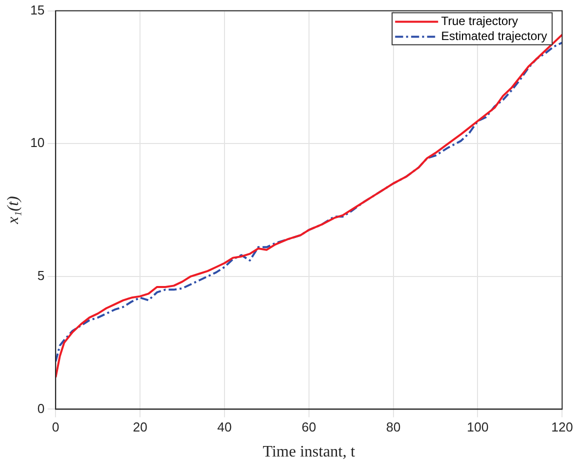 Image resolution: width=576 pixels, height=466 pixels. What do you see at coordinates (393, 427) in the screenshot?
I see `x-tick-label: 80` at bounding box center [393, 427].